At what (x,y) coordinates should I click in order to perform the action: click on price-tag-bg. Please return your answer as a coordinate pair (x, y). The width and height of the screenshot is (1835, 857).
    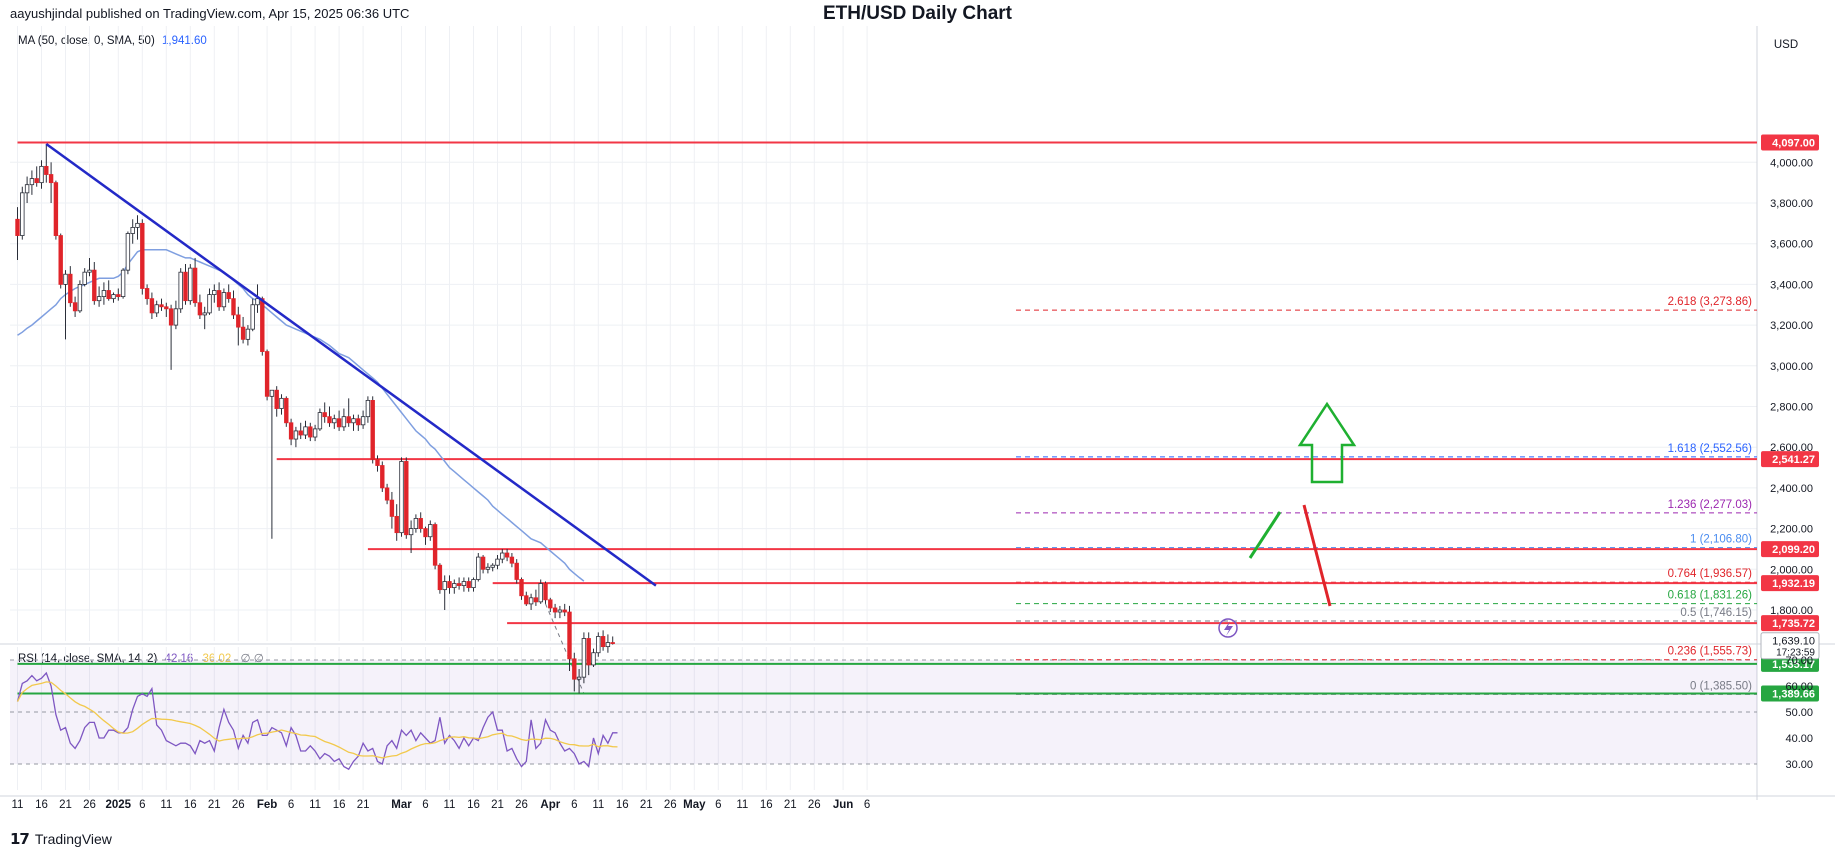
    Looking at the image, I should click on (1790, 142).